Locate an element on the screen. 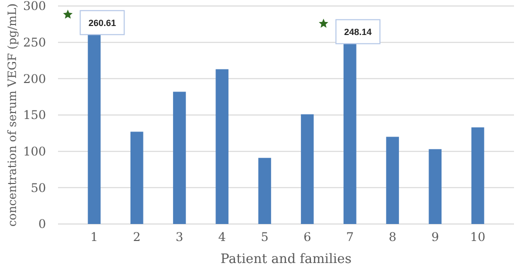 The image size is (520, 269). y-tick-label: 100 is located at coordinates (34, 151).